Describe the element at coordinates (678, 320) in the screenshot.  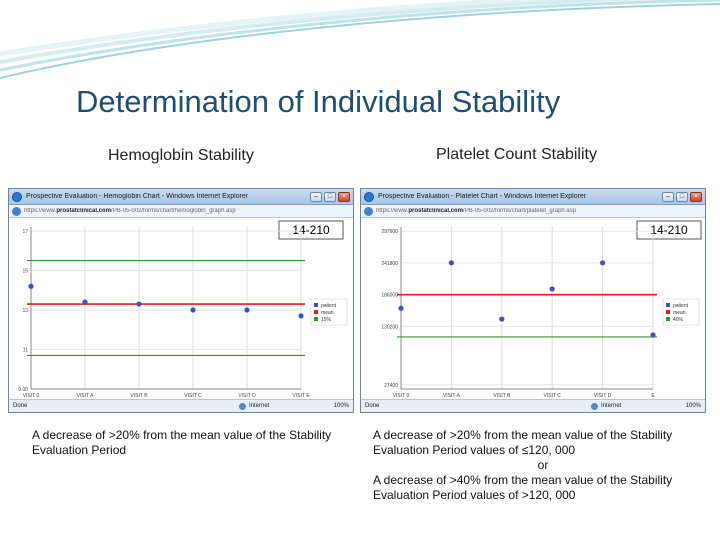
I see `legend-label: 40%` at that location.